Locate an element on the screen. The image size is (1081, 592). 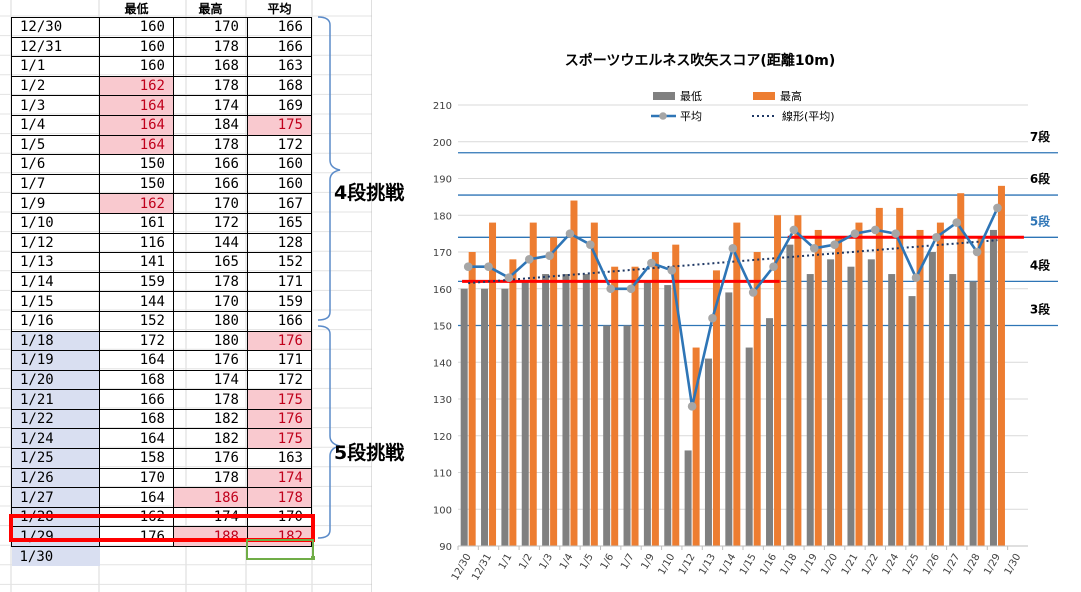
avg-cell: 174 is located at coordinates (279, 478).